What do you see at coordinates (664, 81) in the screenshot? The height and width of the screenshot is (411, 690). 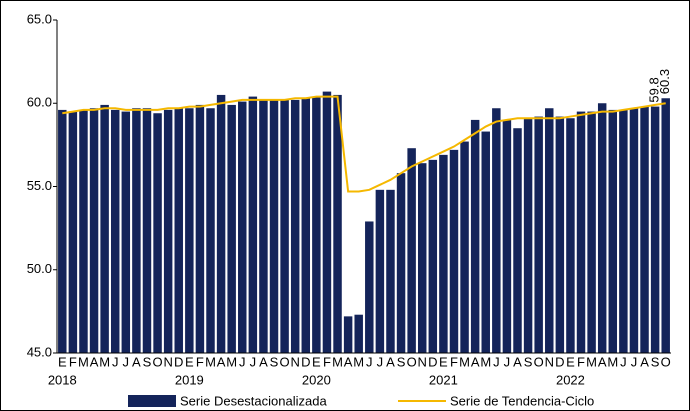 I see `value-label: 60.3` at bounding box center [664, 81].